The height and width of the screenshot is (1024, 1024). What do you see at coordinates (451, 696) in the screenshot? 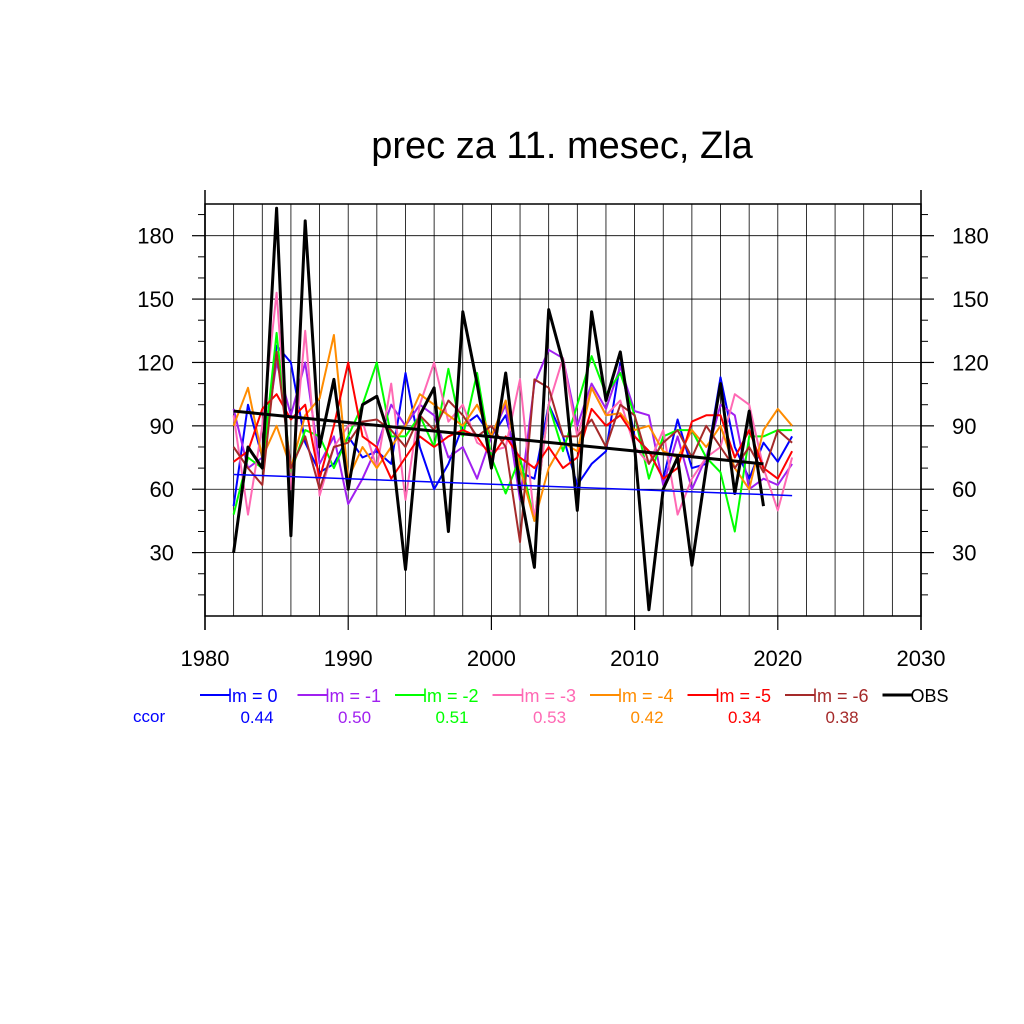
I see `legend-label-lm-2: lm = -2` at bounding box center [451, 696].